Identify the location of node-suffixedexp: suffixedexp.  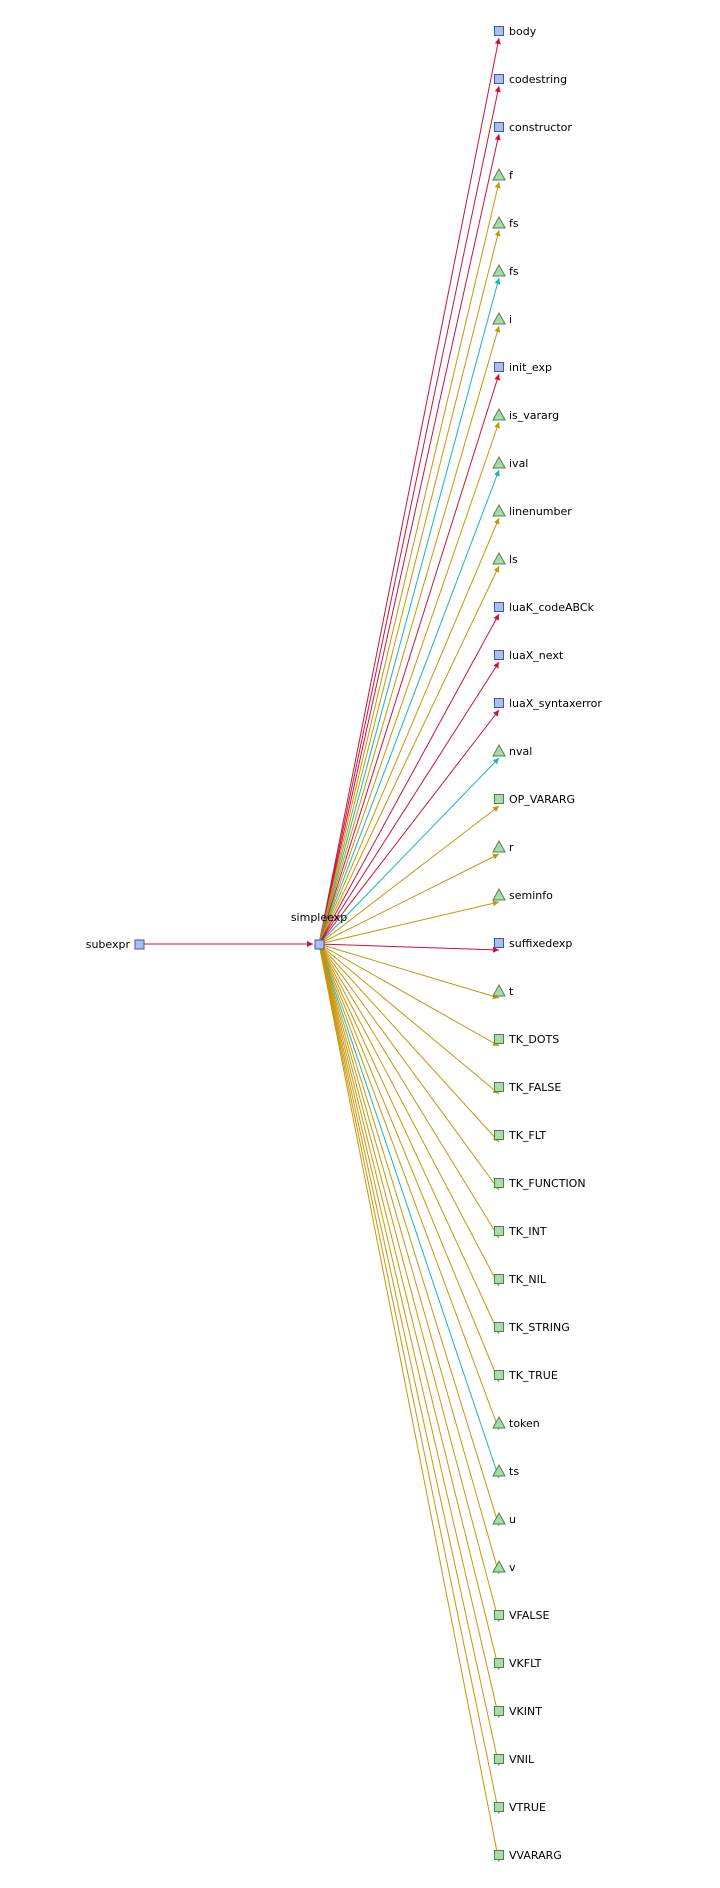
(533, 943).